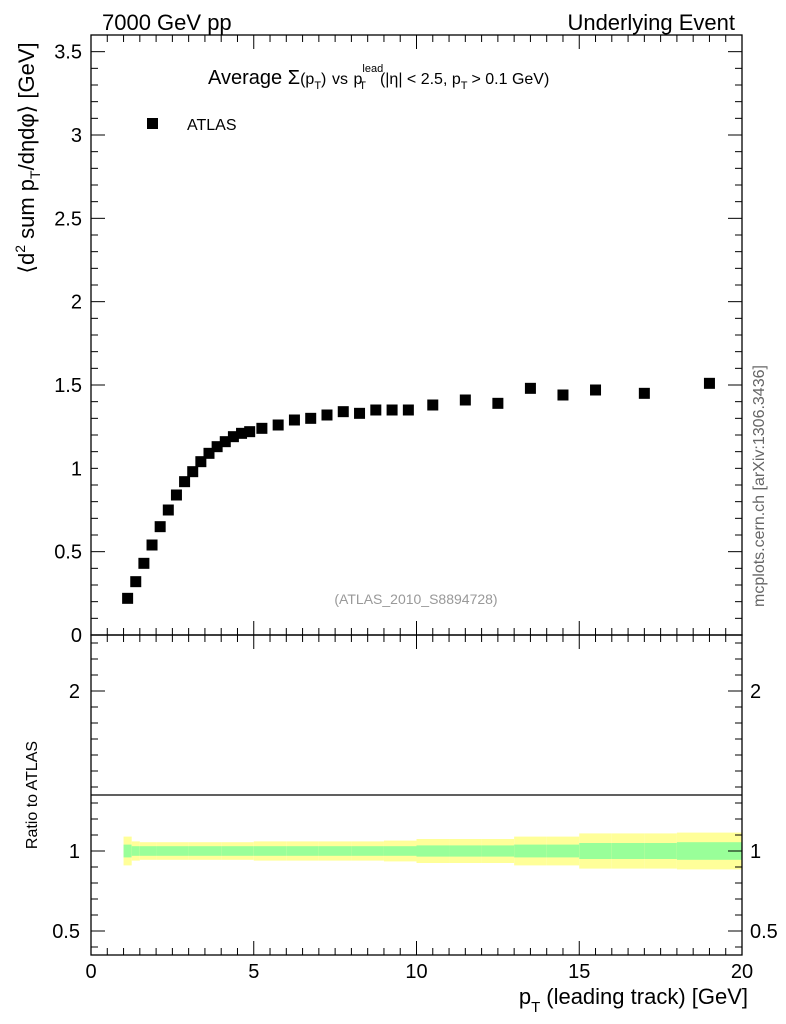  Describe the element at coordinates (76, 303) in the screenshot. I see `y-tick-label: 2` at that location.